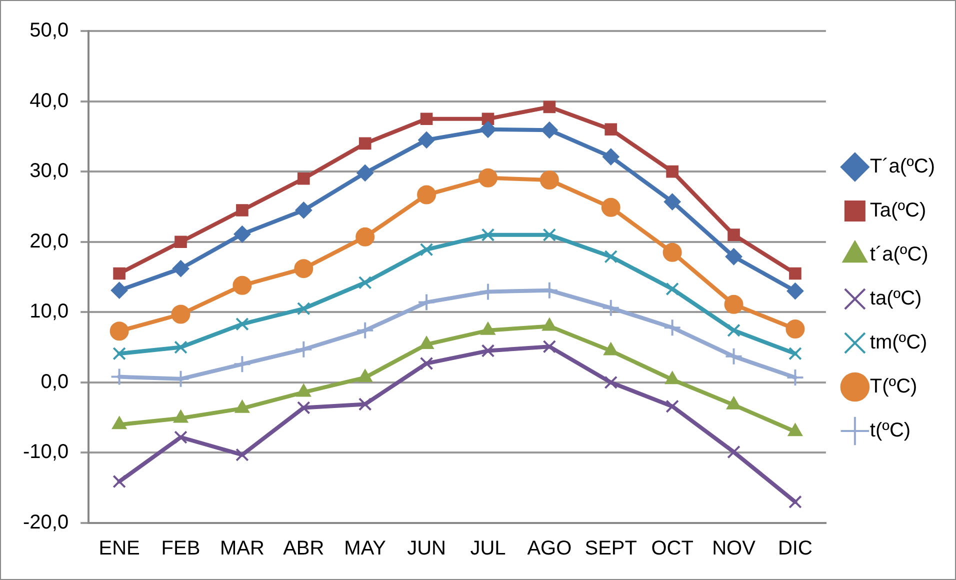  Describe the element at coordinates (180, 549) in the screenshot. I see `x-tick-label: FEB` at that location.